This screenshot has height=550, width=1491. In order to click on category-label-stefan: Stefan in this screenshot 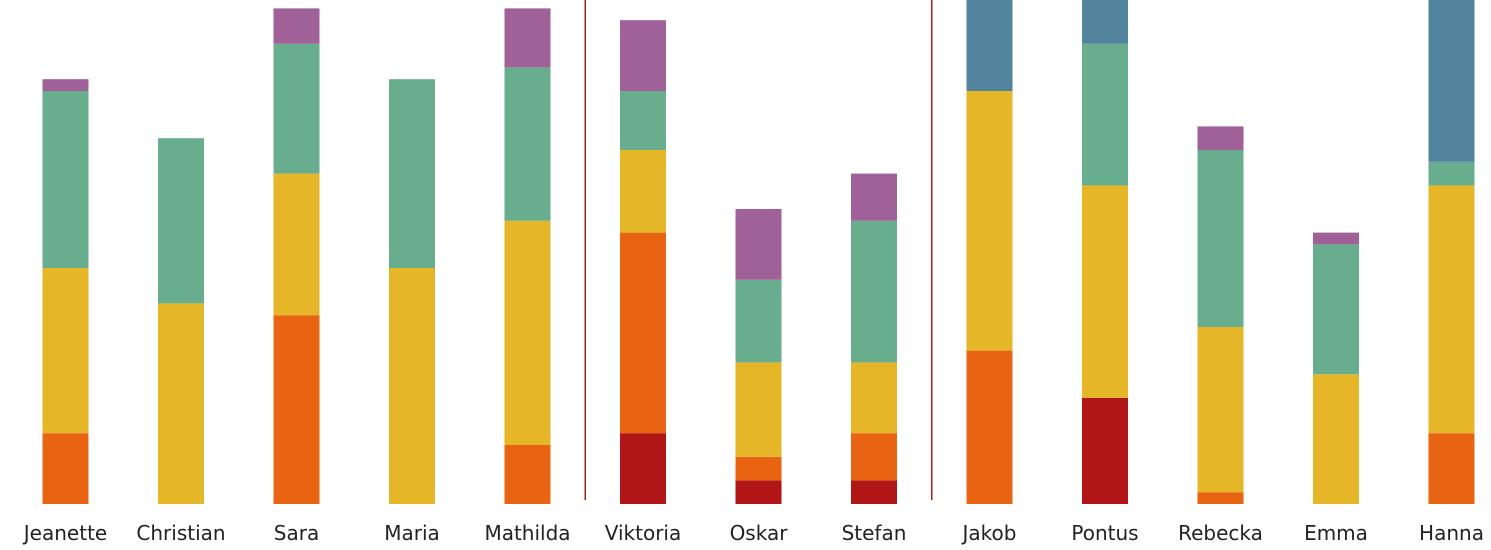, I will do `click(874, 533)`.